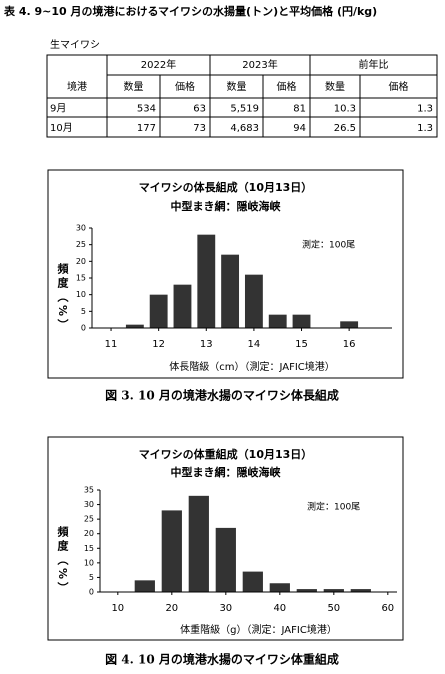  Describe the element at coordinates (61, 128) in the screenshot. I see `table-cell: 10月` at that location.